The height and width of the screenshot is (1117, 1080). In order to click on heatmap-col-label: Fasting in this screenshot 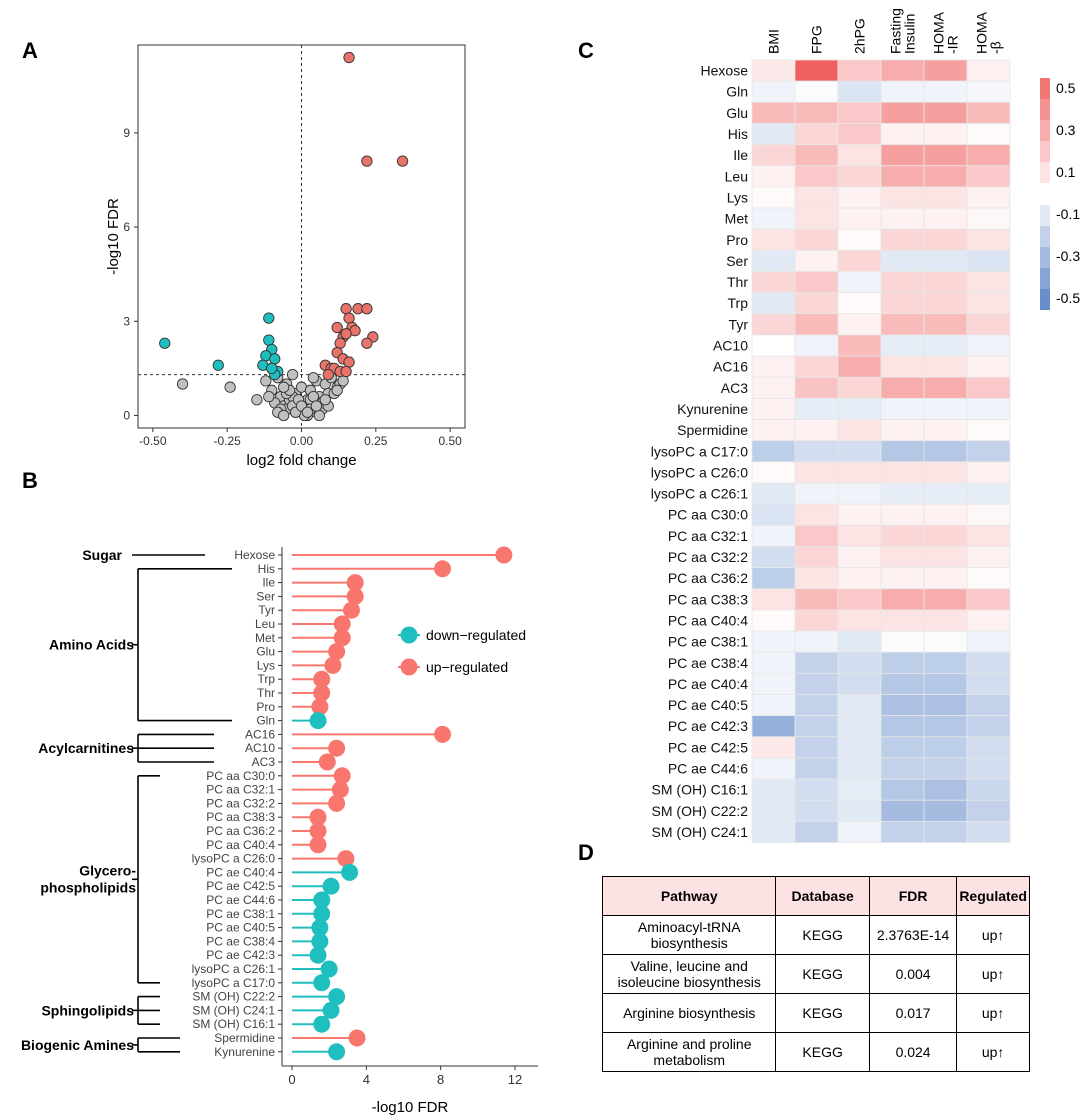, I will do `click(896, 31)`.